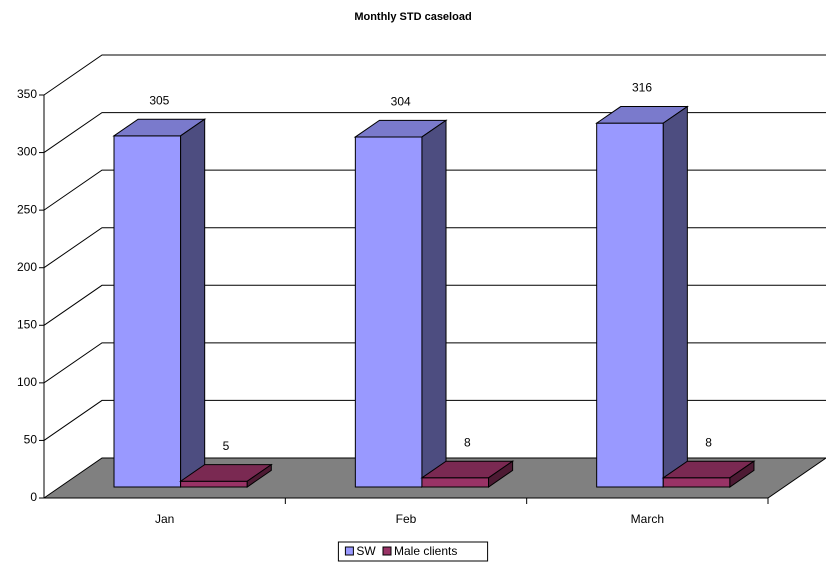  I want to click on value-label: 5, so click(226, 446).